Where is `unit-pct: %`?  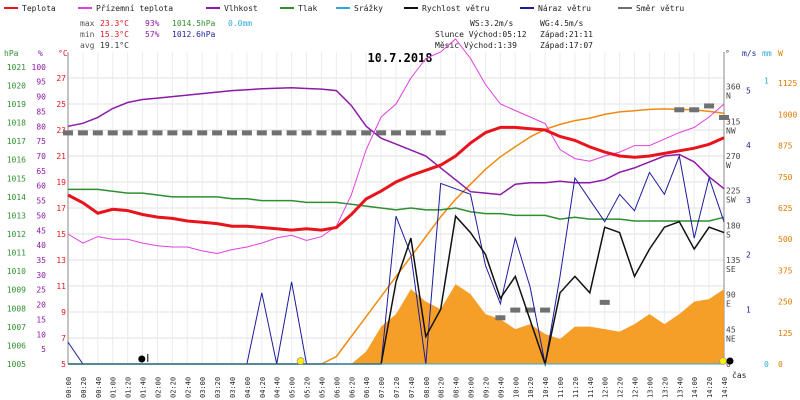
unit-pct: % is located at coordinates (40, 53).